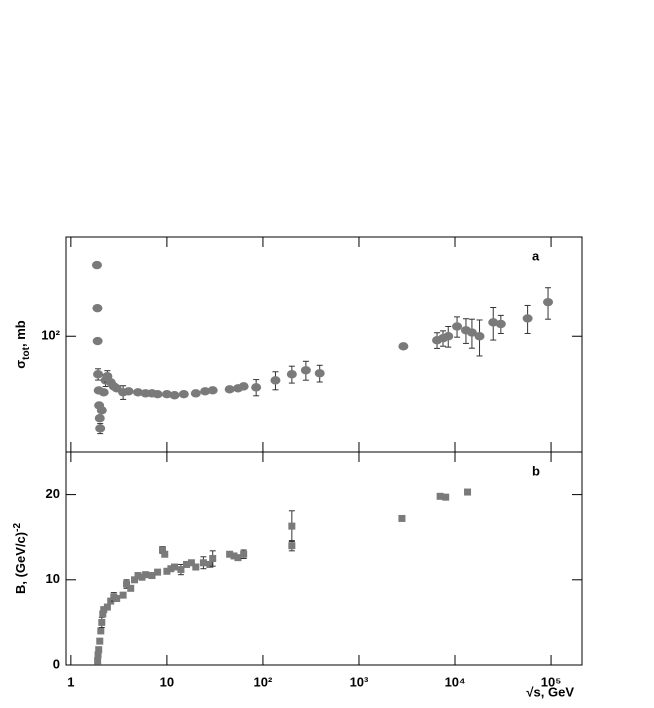 Image resolution: width=654 pixels, height=708 pixels. What do you see at coordinates (53, 578) in the screenshot?
I see `y-tick-label: 10` at bounding box center [53, 578].